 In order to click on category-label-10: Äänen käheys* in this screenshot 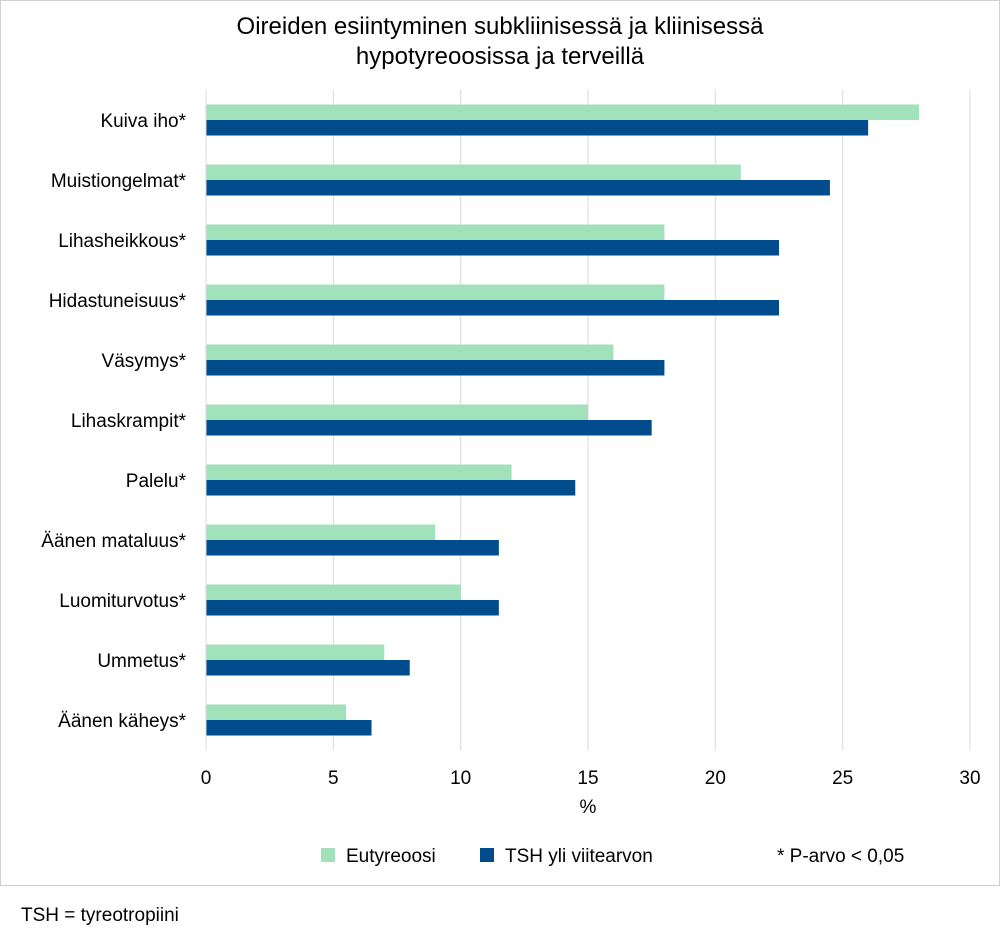, I will do `click(122, 721)`.